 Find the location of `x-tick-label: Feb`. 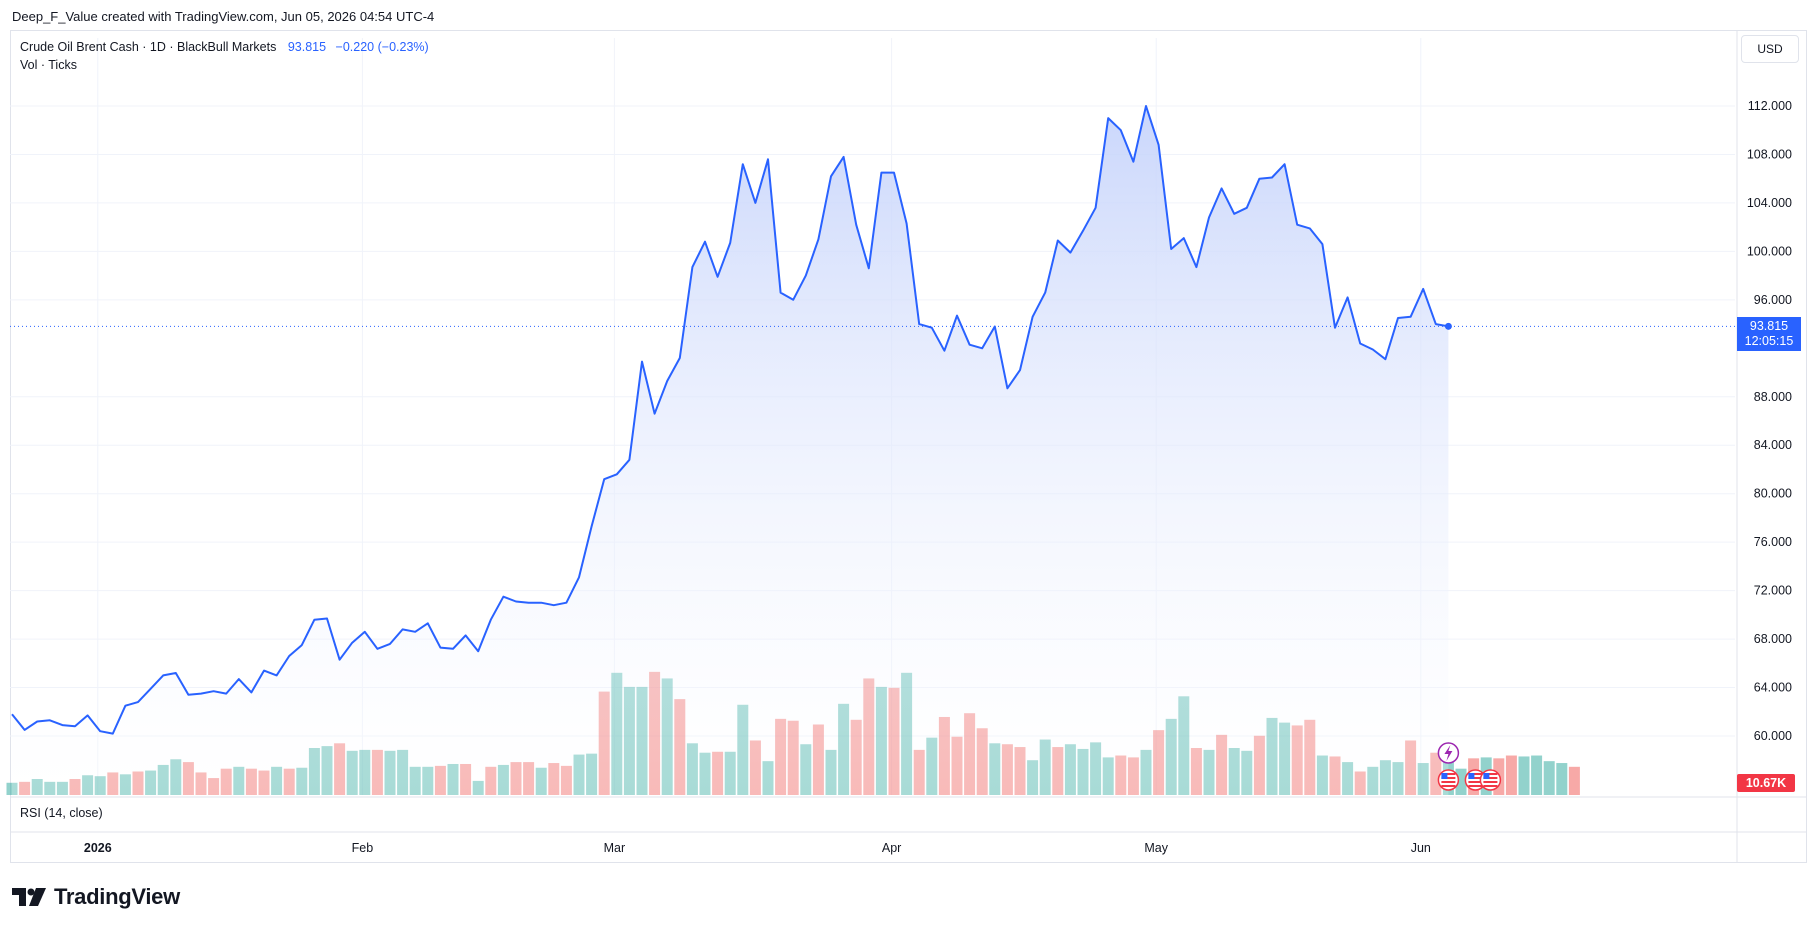

x-tick-label: Feb is located at coordinates (363, 848).